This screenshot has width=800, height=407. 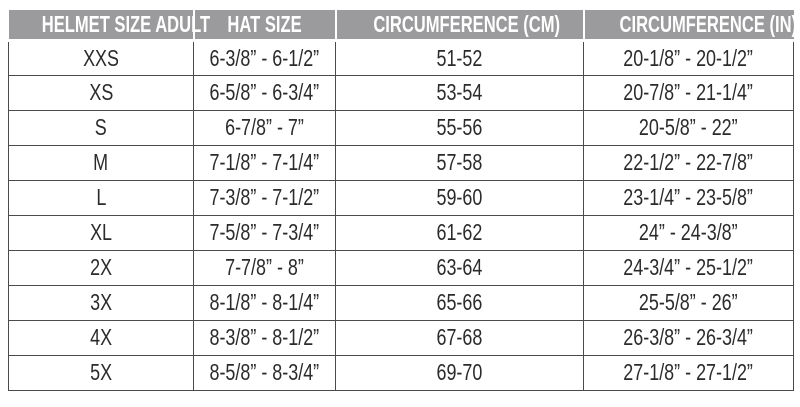 I want to click on cell-text: 26-3/8” - 26-3/4”, so click(x=688, y=337).